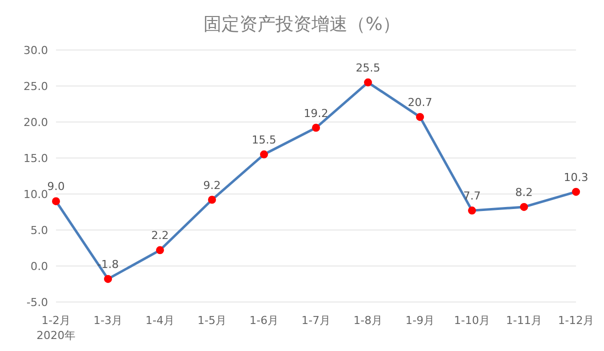  Describe the element at coordinates (36, 86) in the screenshot. I see `y-tick-label: 25.0` at that location.